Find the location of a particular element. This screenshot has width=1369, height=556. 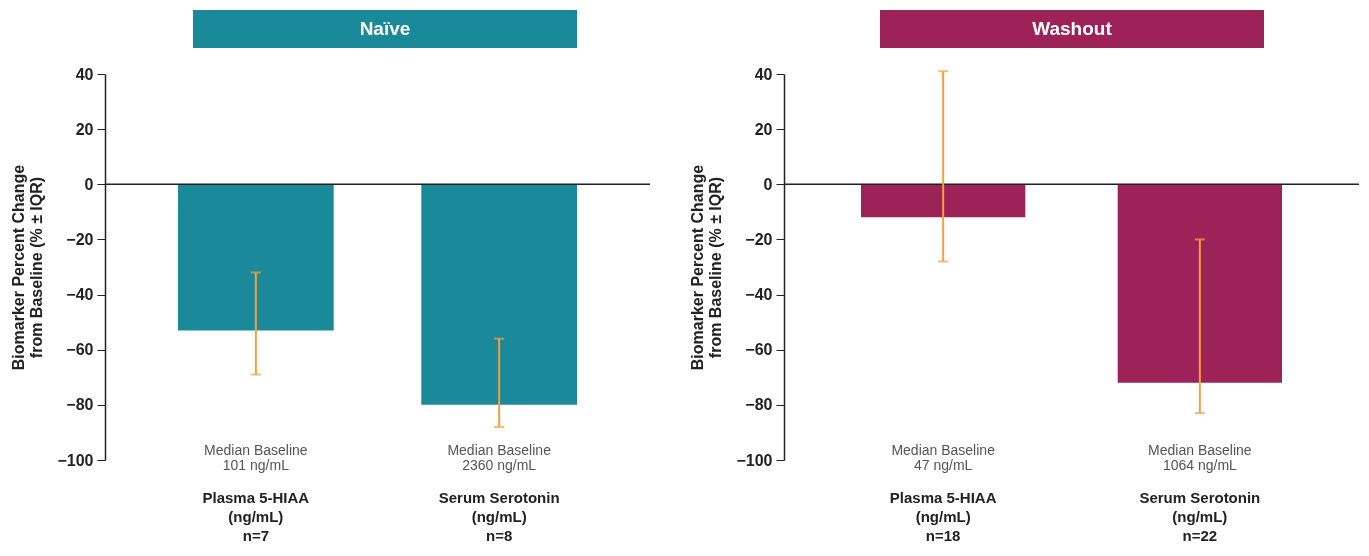

annotation: Median Baseline 101 ng/mL is located at coordinates (256, 457).